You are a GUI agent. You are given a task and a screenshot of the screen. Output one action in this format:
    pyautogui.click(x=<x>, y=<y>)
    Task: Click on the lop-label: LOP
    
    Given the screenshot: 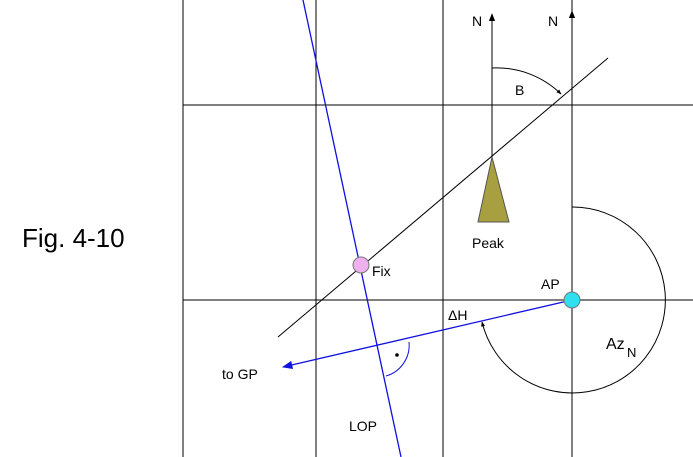 What is the action you would take?
    pyautogui.click(x=363, y=426)
    